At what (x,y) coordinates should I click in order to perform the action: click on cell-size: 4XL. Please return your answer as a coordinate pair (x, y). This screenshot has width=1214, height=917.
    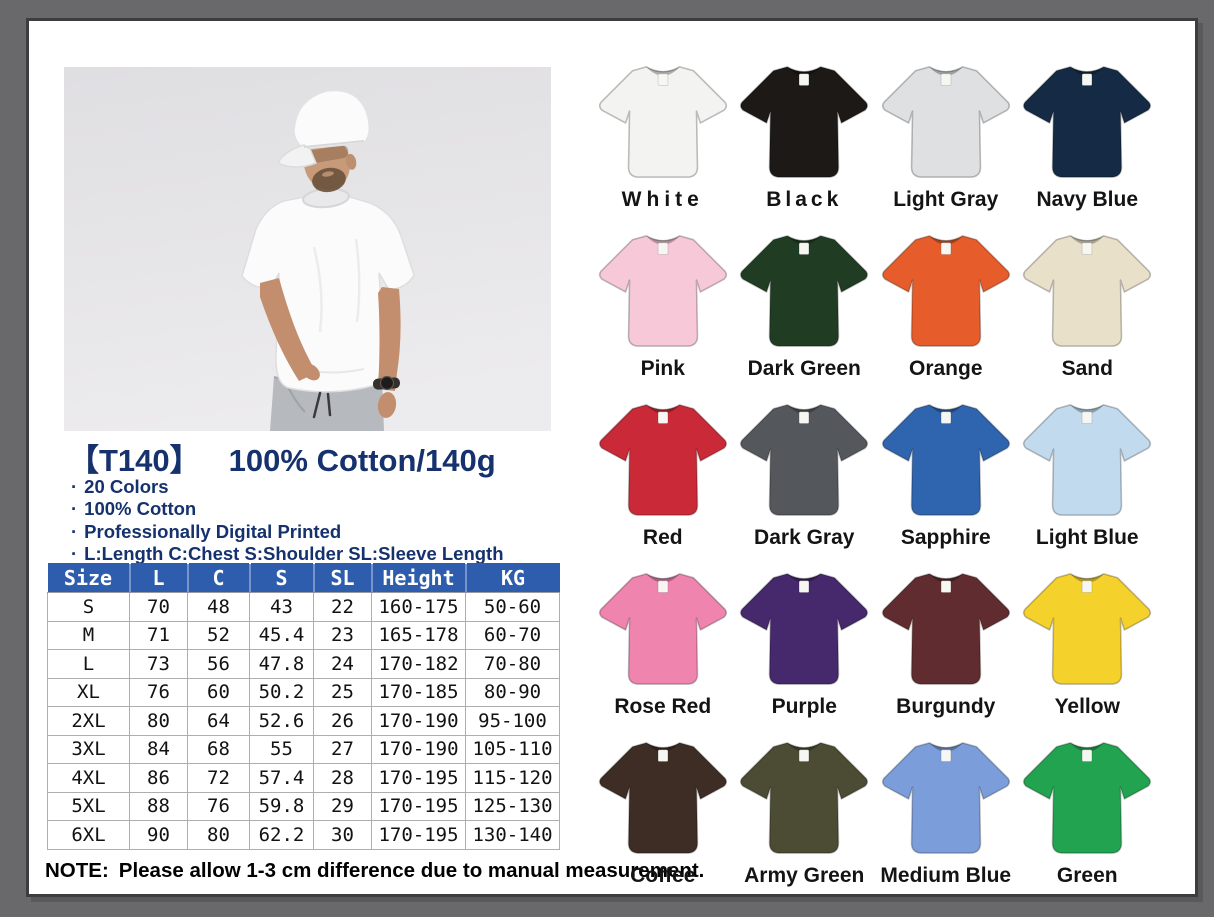
    Looking at the image, I should click on (88, 778).